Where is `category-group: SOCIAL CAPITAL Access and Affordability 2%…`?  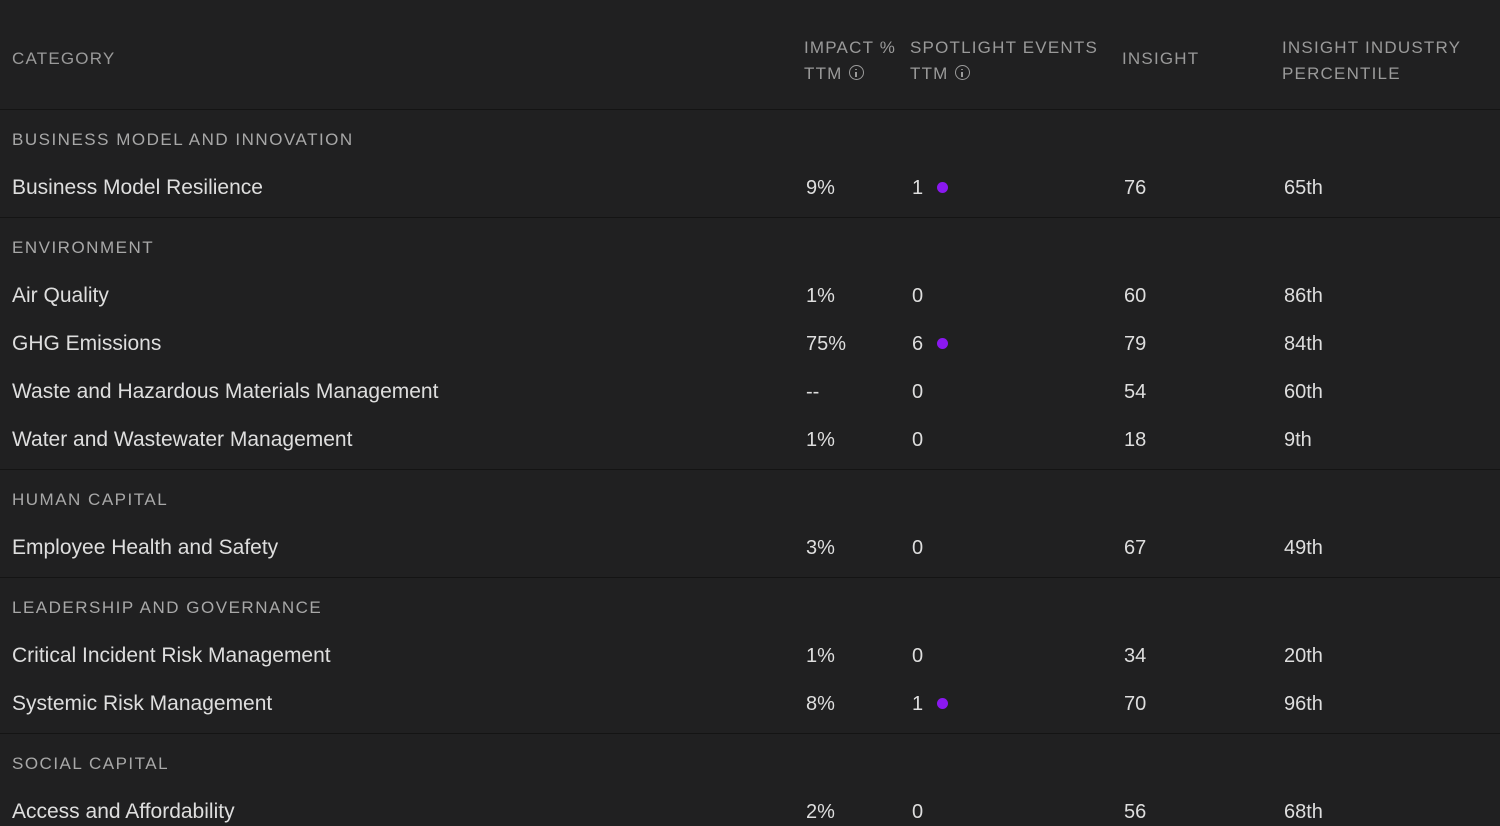 category-group: SOCIAL CAPITAL Access and Affordability 2%… is located at coordinates (750, 780).